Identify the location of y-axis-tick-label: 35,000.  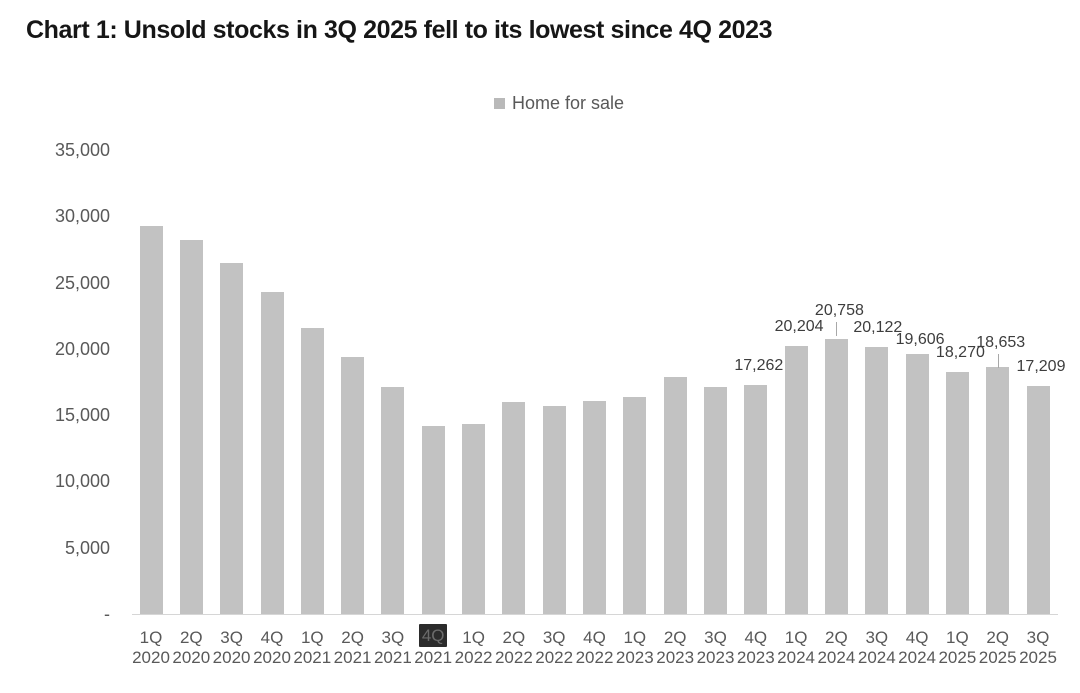
(82, 150).